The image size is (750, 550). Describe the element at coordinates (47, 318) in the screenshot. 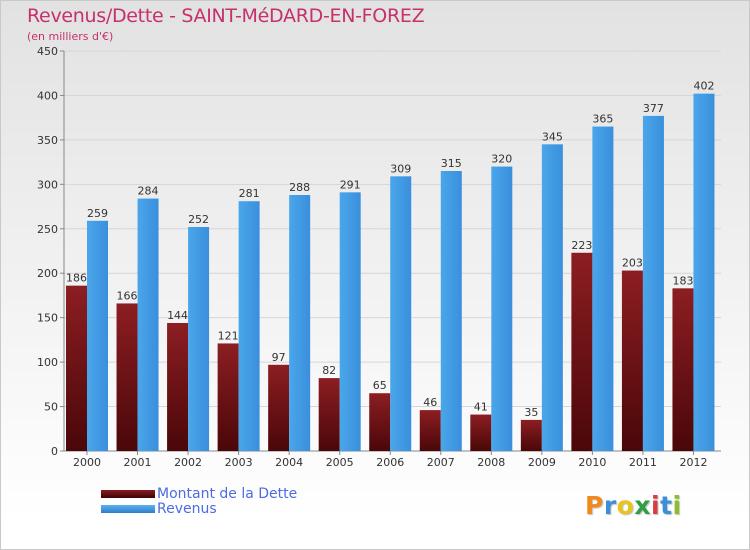

I see `y-tick-label: 150` at that location.